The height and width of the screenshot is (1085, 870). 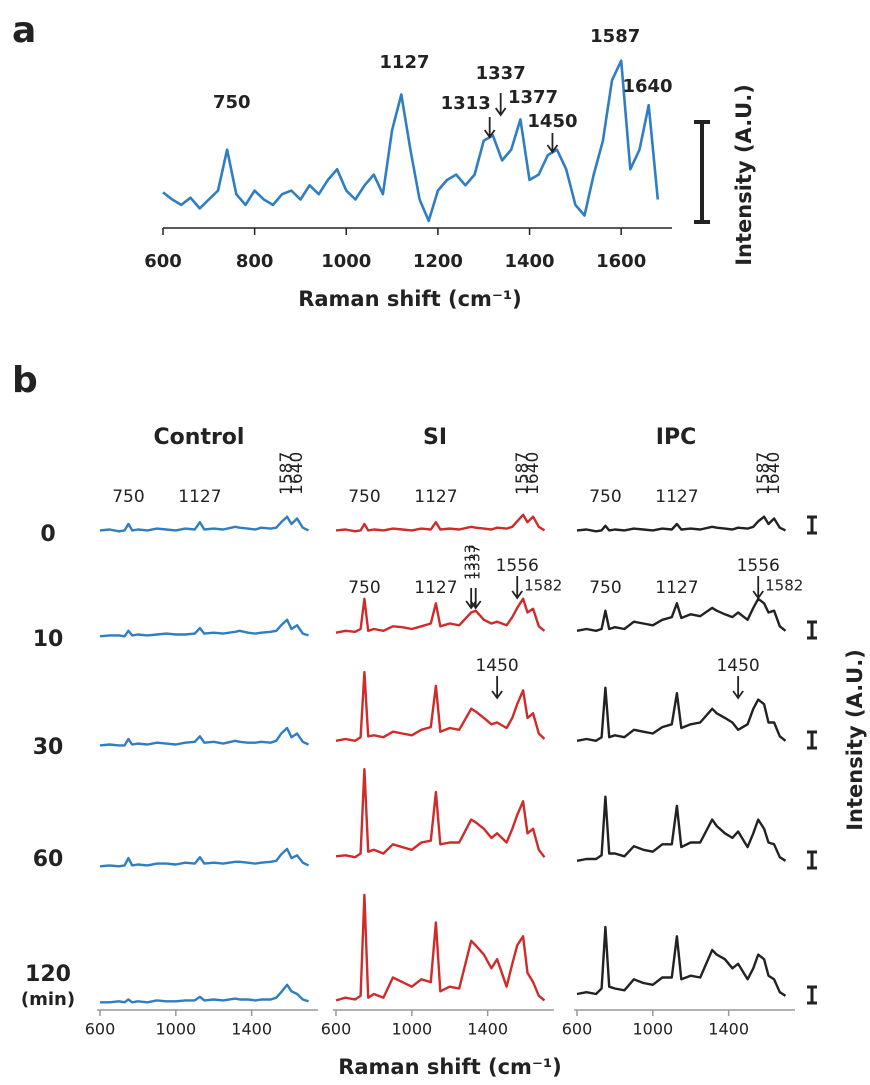 I want to click on panel-label: a, so click(x=24, y=30).